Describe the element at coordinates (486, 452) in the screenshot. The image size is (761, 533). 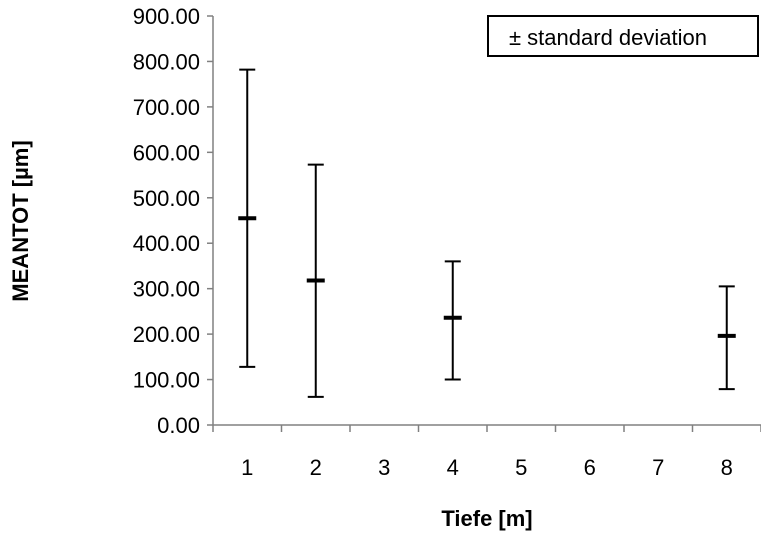
I see `x-axis: 1 2 3 4 5 6 7 8` at that location.